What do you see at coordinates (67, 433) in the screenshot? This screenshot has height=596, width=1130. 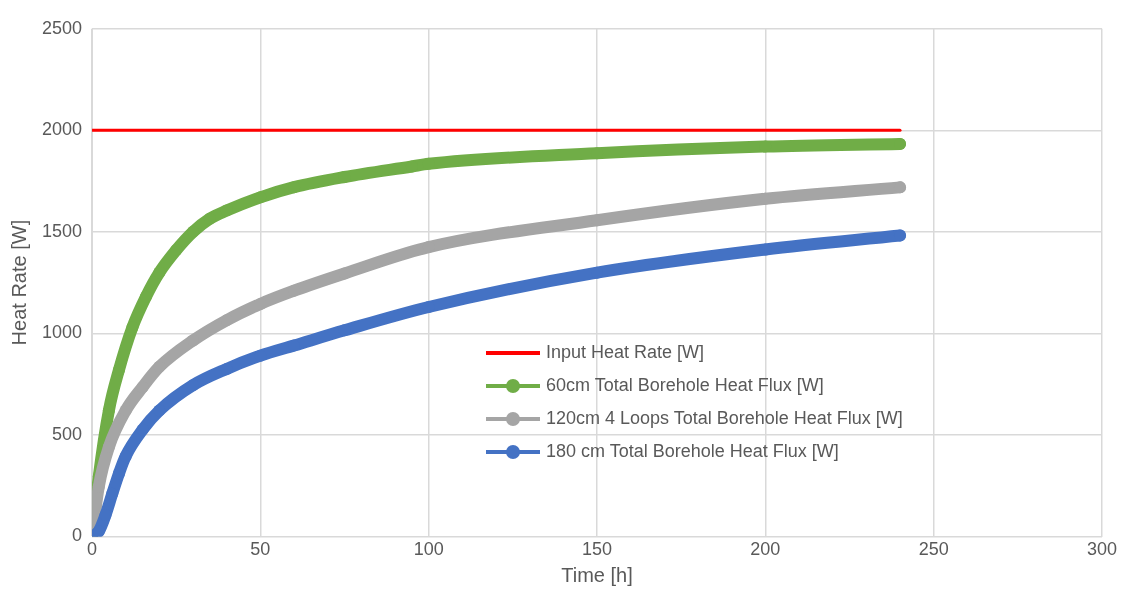 I see `y-tick-label: 500` at bounding box center [67, 433].